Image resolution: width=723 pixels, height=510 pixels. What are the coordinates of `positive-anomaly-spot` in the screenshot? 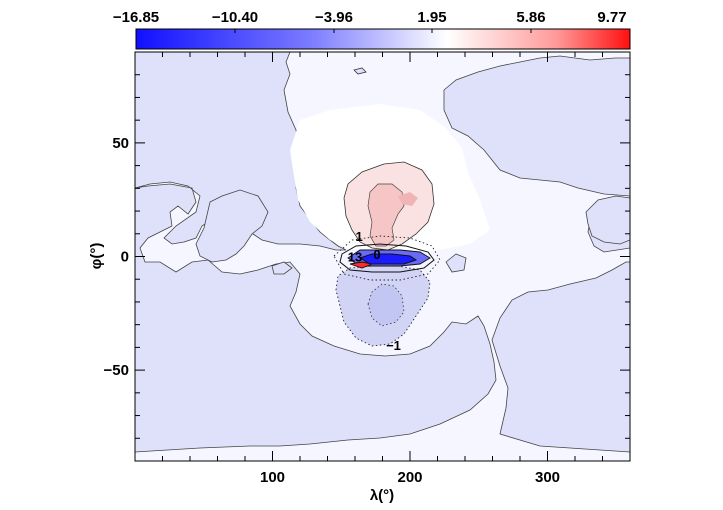 It's located at (408, 199).